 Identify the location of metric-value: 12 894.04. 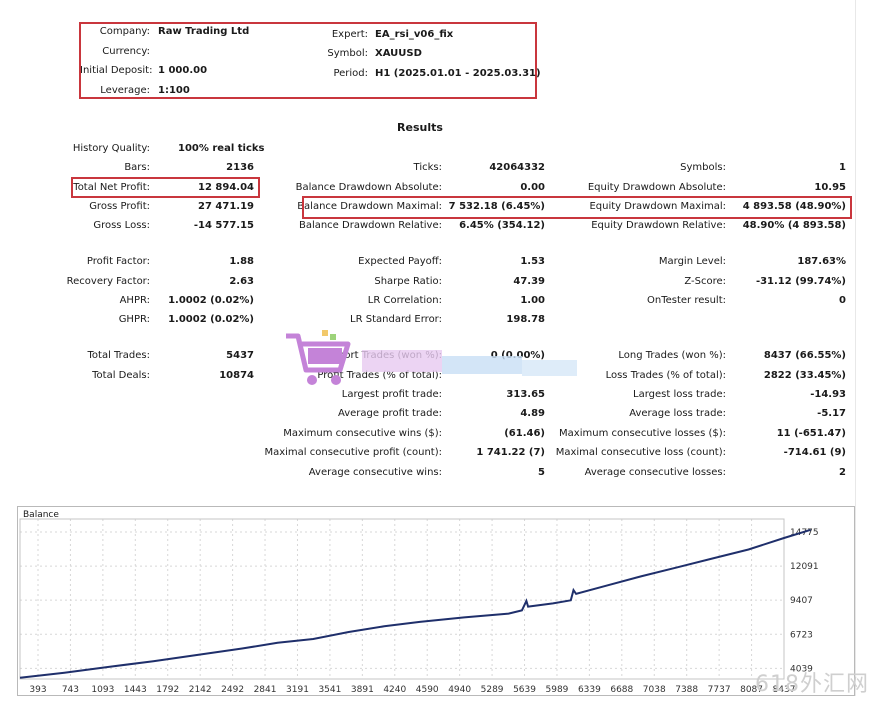
(226, 187).